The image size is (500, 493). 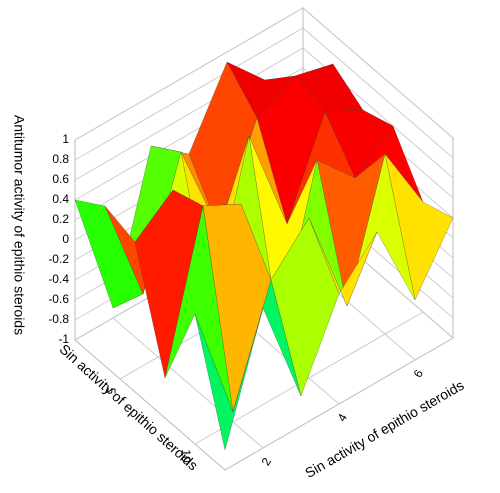 I want to click on z-tick-label: 0.2, so click(x=60, y=219).